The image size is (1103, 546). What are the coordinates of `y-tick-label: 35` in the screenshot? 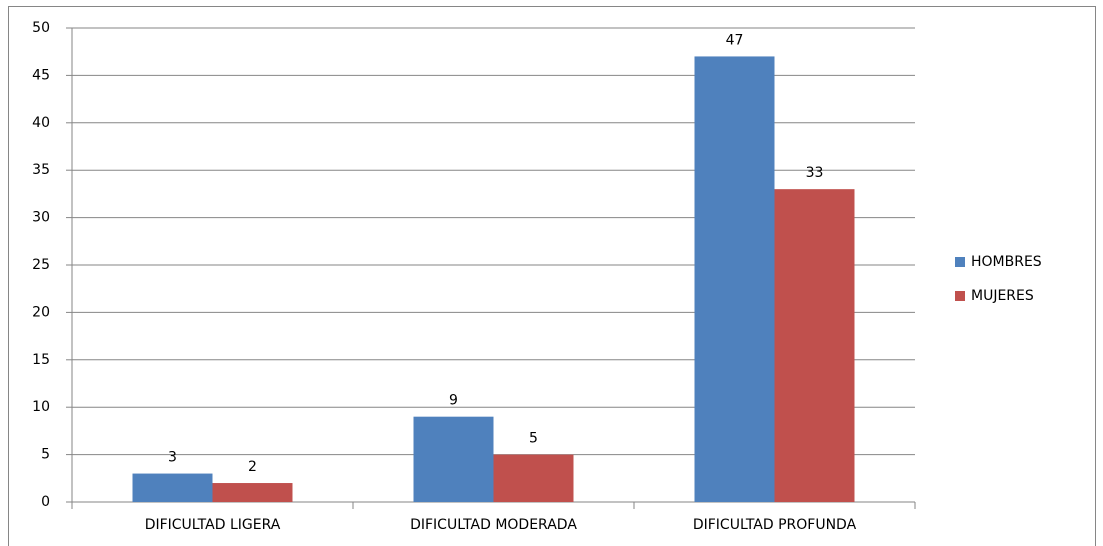 It's located at (41, 170).